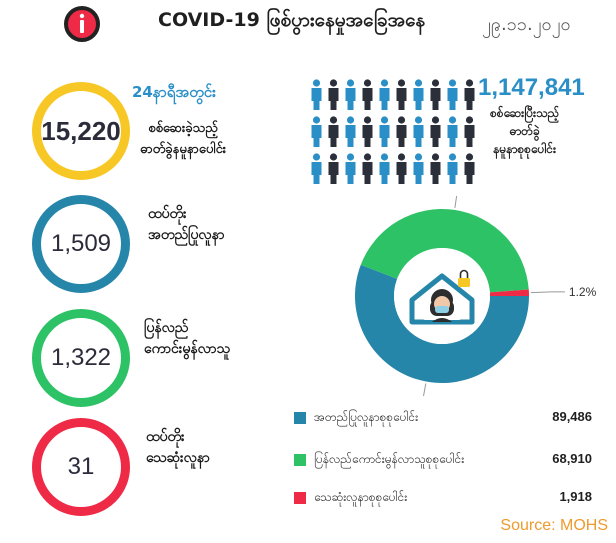  I want to click on confirmed-label-line2: အတည်ပြုလူနာ, so click(186, 235).